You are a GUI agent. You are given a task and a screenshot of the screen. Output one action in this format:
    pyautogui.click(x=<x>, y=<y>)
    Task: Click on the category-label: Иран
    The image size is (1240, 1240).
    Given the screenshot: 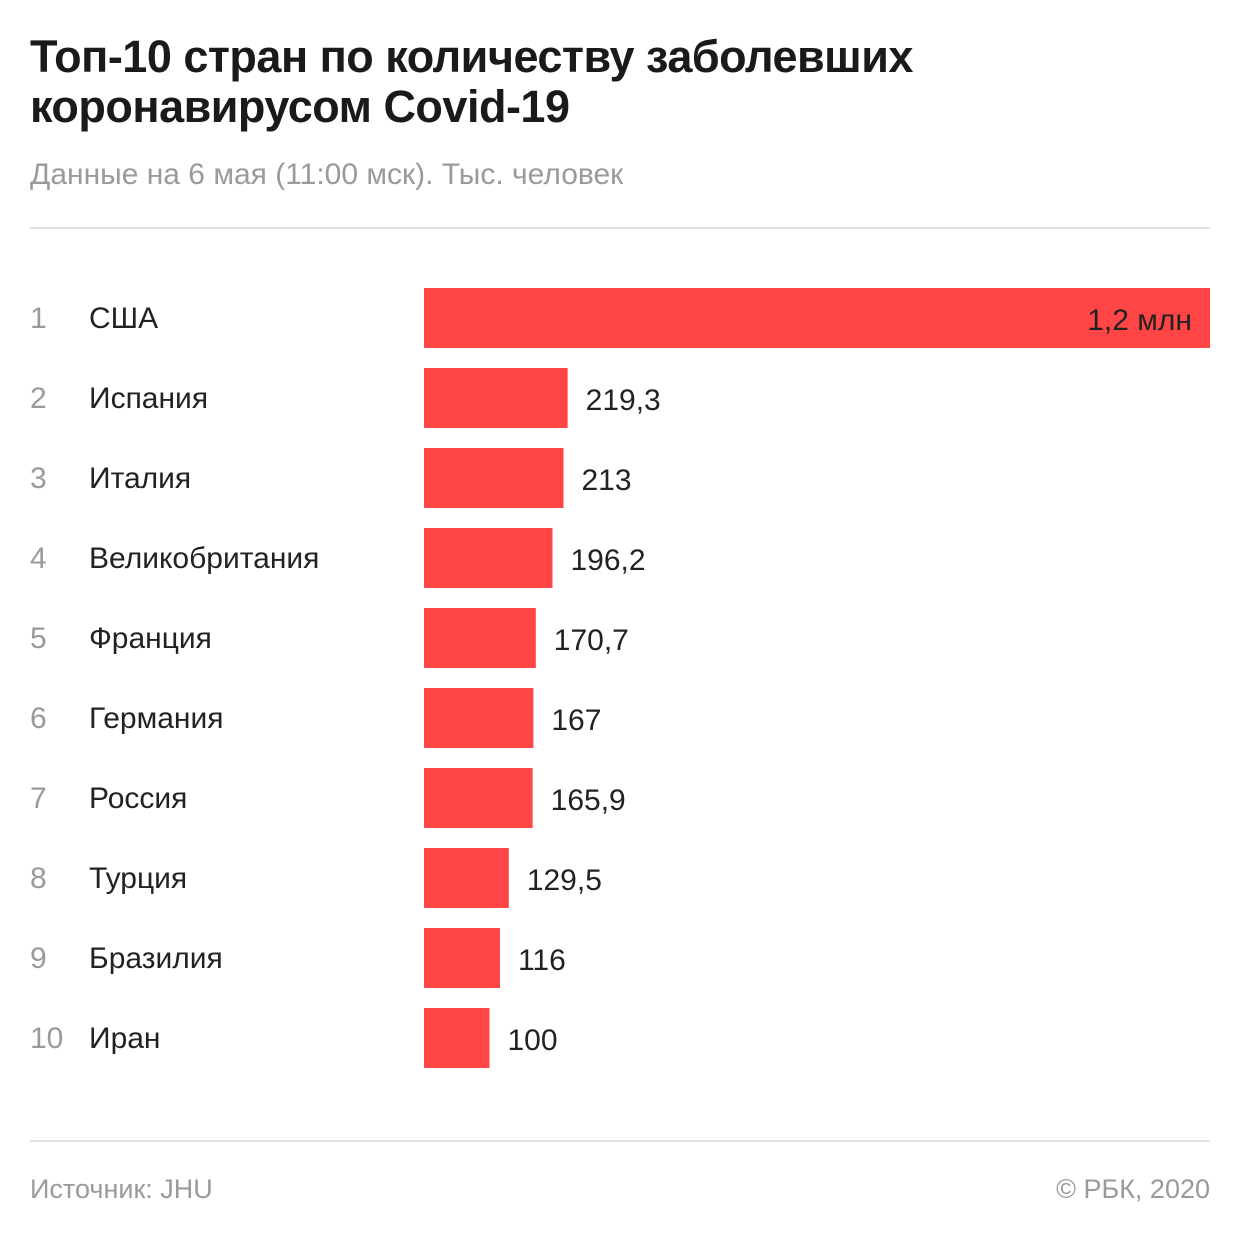 What is the action you would take?
    pyautogui.click(x=125, y=1038)
    